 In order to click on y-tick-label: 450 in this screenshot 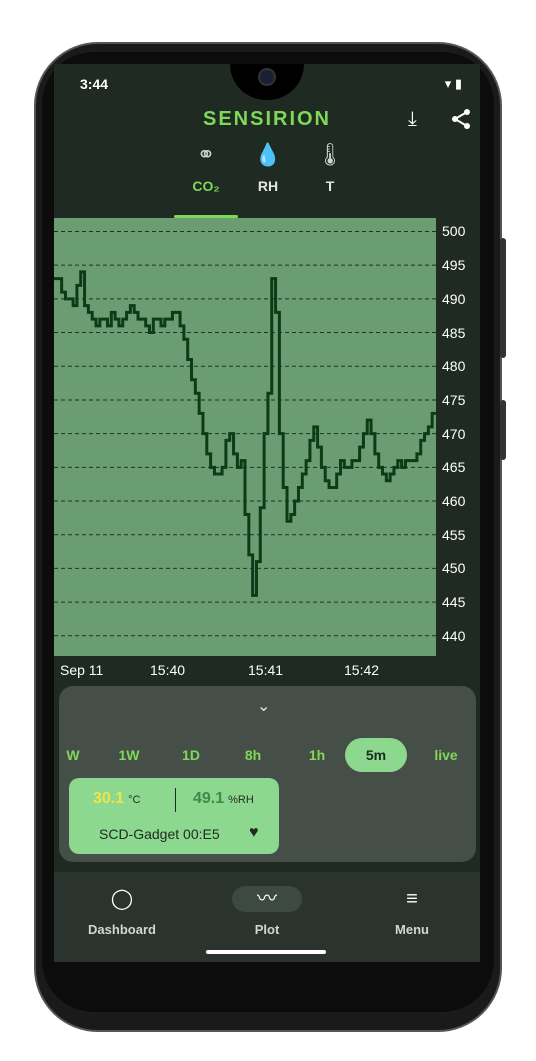, I will do `click(454, 568)`.